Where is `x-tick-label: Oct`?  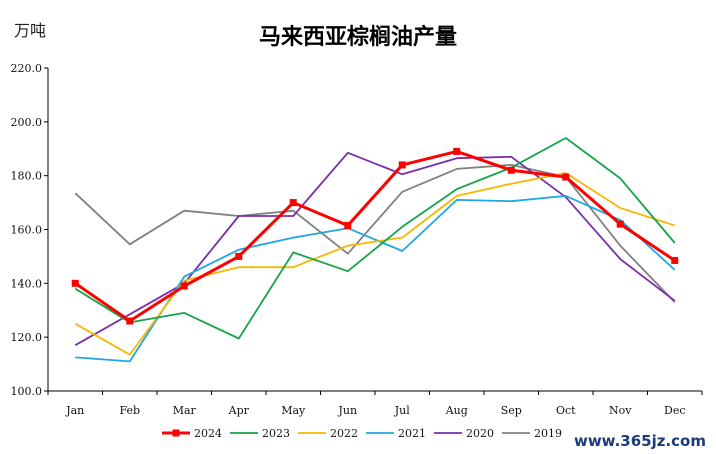 x-tick-label: Oct is located at coordinates (566, 410).